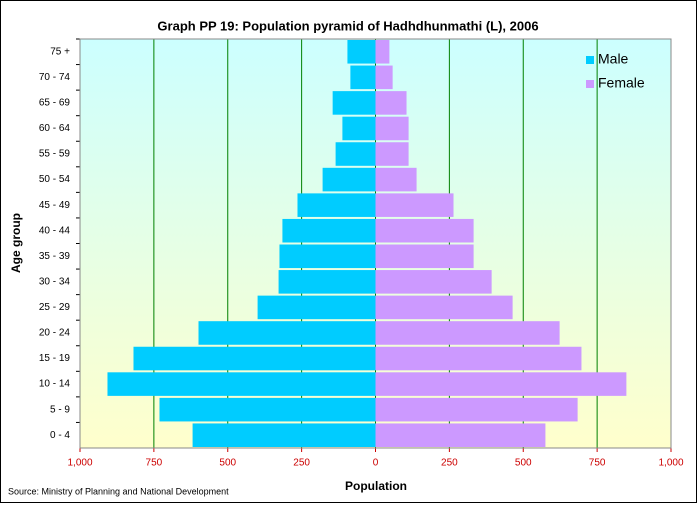 This screenshot has width=697, height=508. Describe the element at coordinates (55, 307) in the screenshot. I see `y-tick-label: 25 - 29` at that location.